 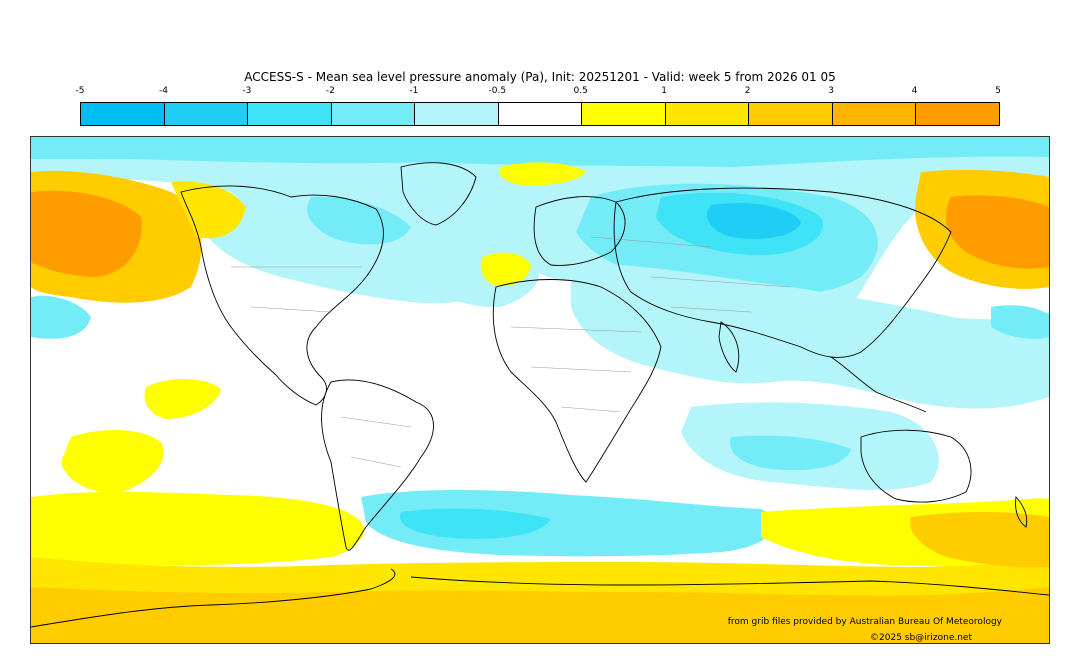 What do you see at coordinates (197, 528) in the screenshot?
I see `southern-ocean-positive` at bounding box center [197, 528].